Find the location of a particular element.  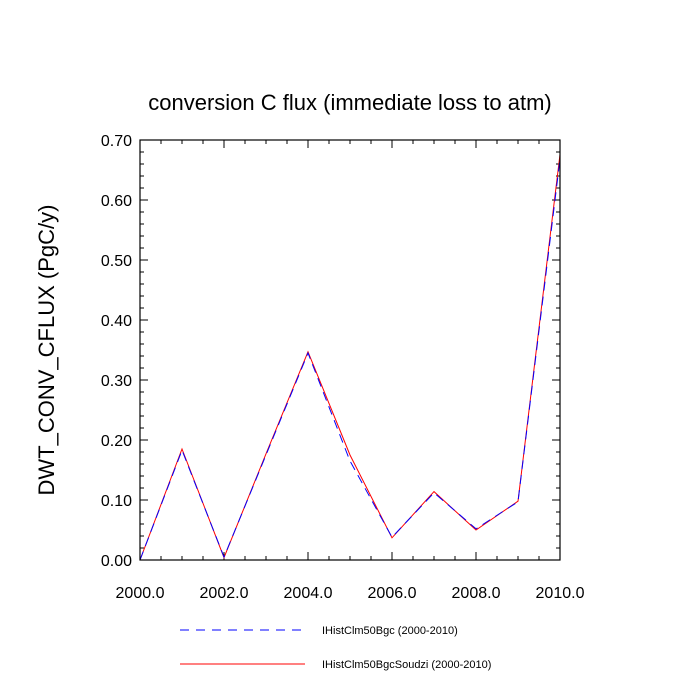

y-tick-label: 0.60 is located at coordinates (116, 201).